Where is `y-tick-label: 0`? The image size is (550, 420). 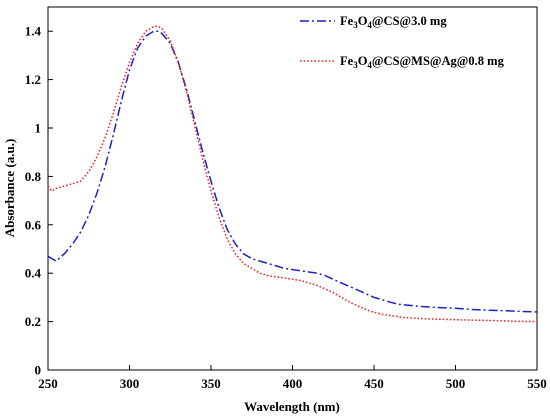 y-tick-label: 0 is located at coordinates (38, 370).